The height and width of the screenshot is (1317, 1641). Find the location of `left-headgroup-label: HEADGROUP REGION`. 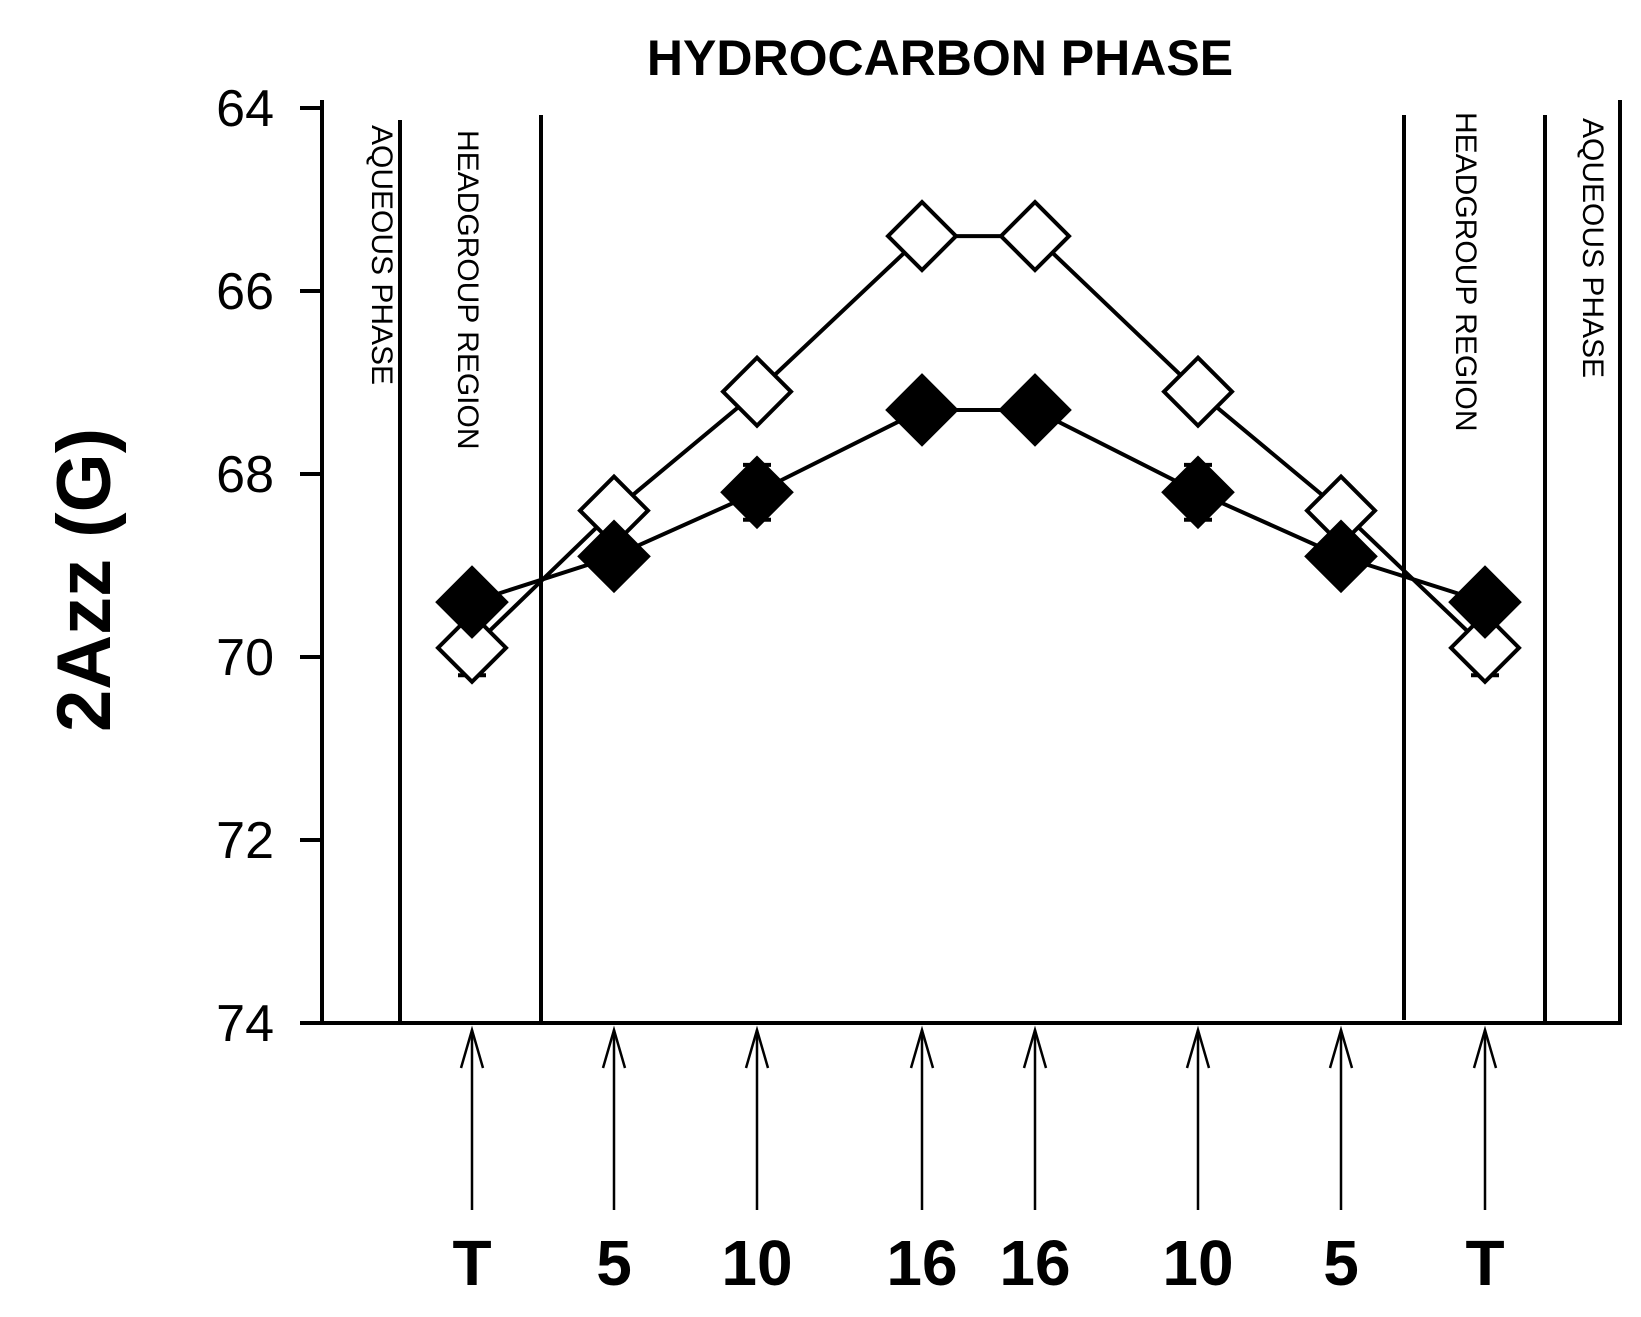

left-headgroup-label: HEADGROUP REGION is located at coordinates (467, 290).